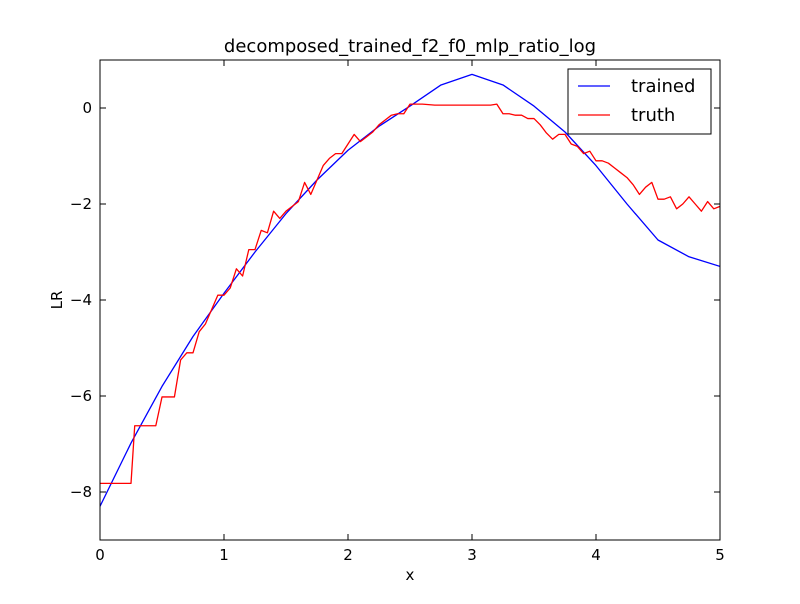 The width and height of the screenshot is (800, 604). I want to click on legend: trained truth, so click(639, 101).